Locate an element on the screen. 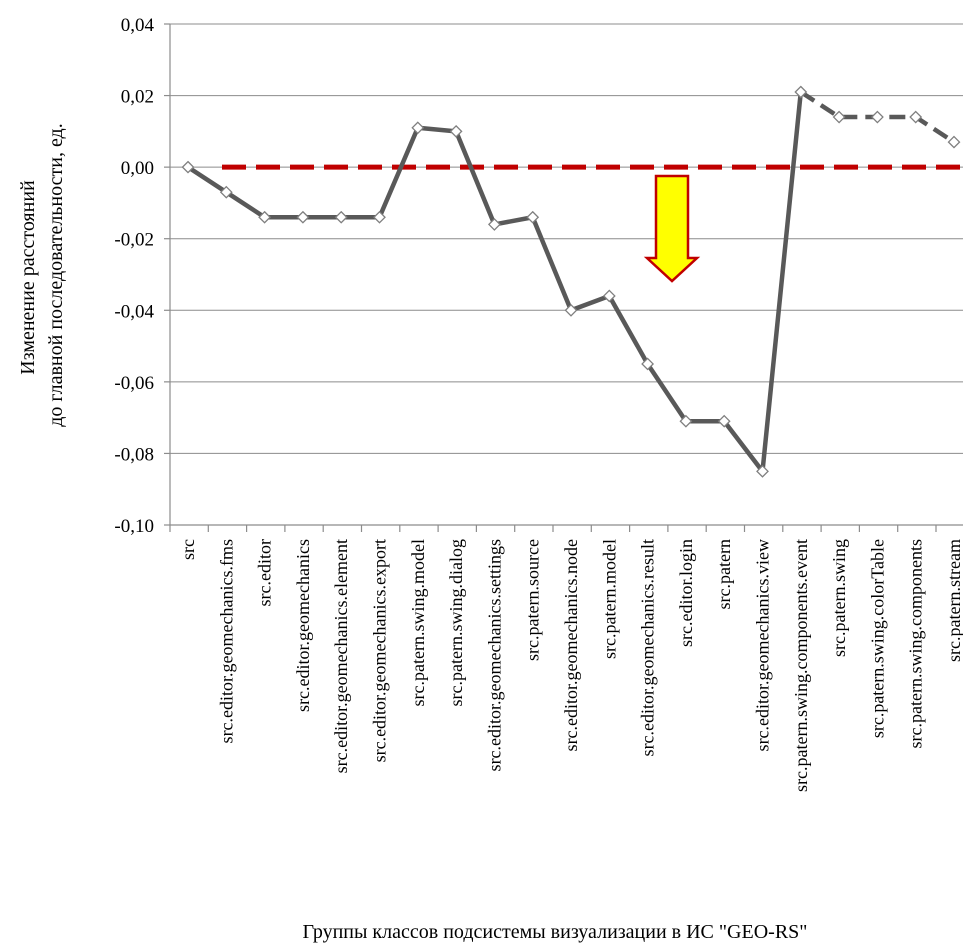 This screenshot has width=963, height=950. y-tick-label: 0,00 is located at coordinates (137, 168).